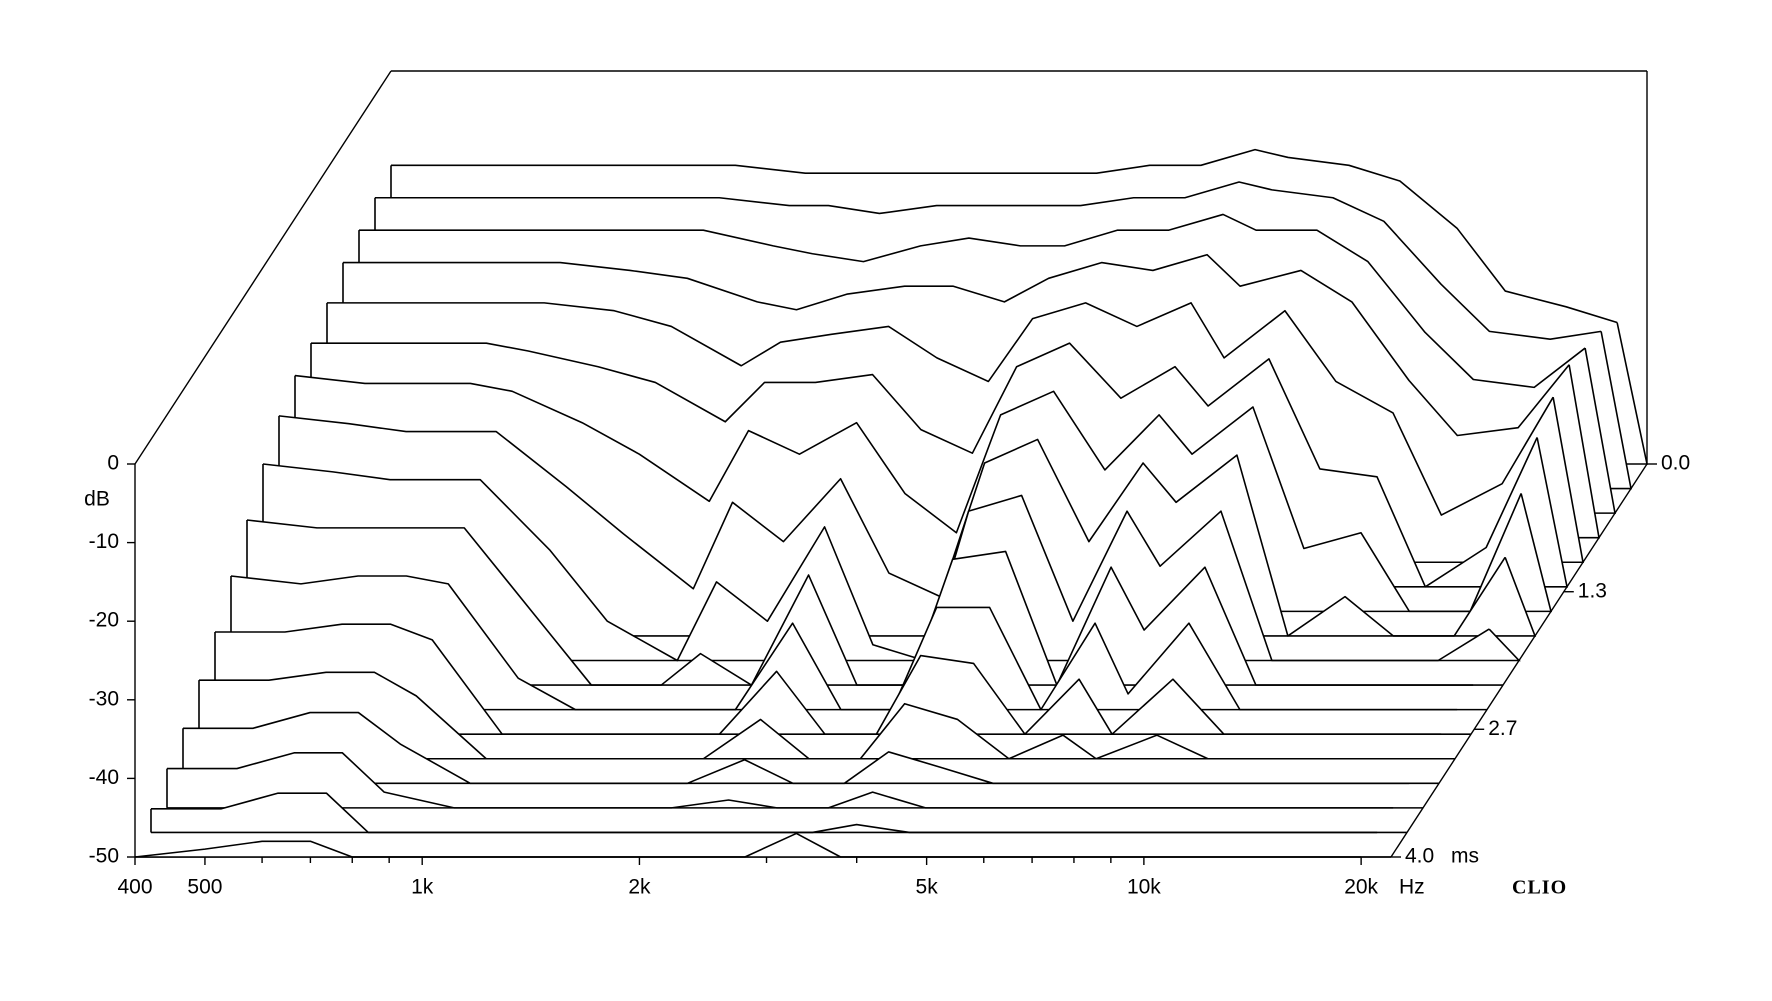  Describe the element at coordinates (1419, 856) in the screenshot. I see `z-tick-label: 4.0` at that location.